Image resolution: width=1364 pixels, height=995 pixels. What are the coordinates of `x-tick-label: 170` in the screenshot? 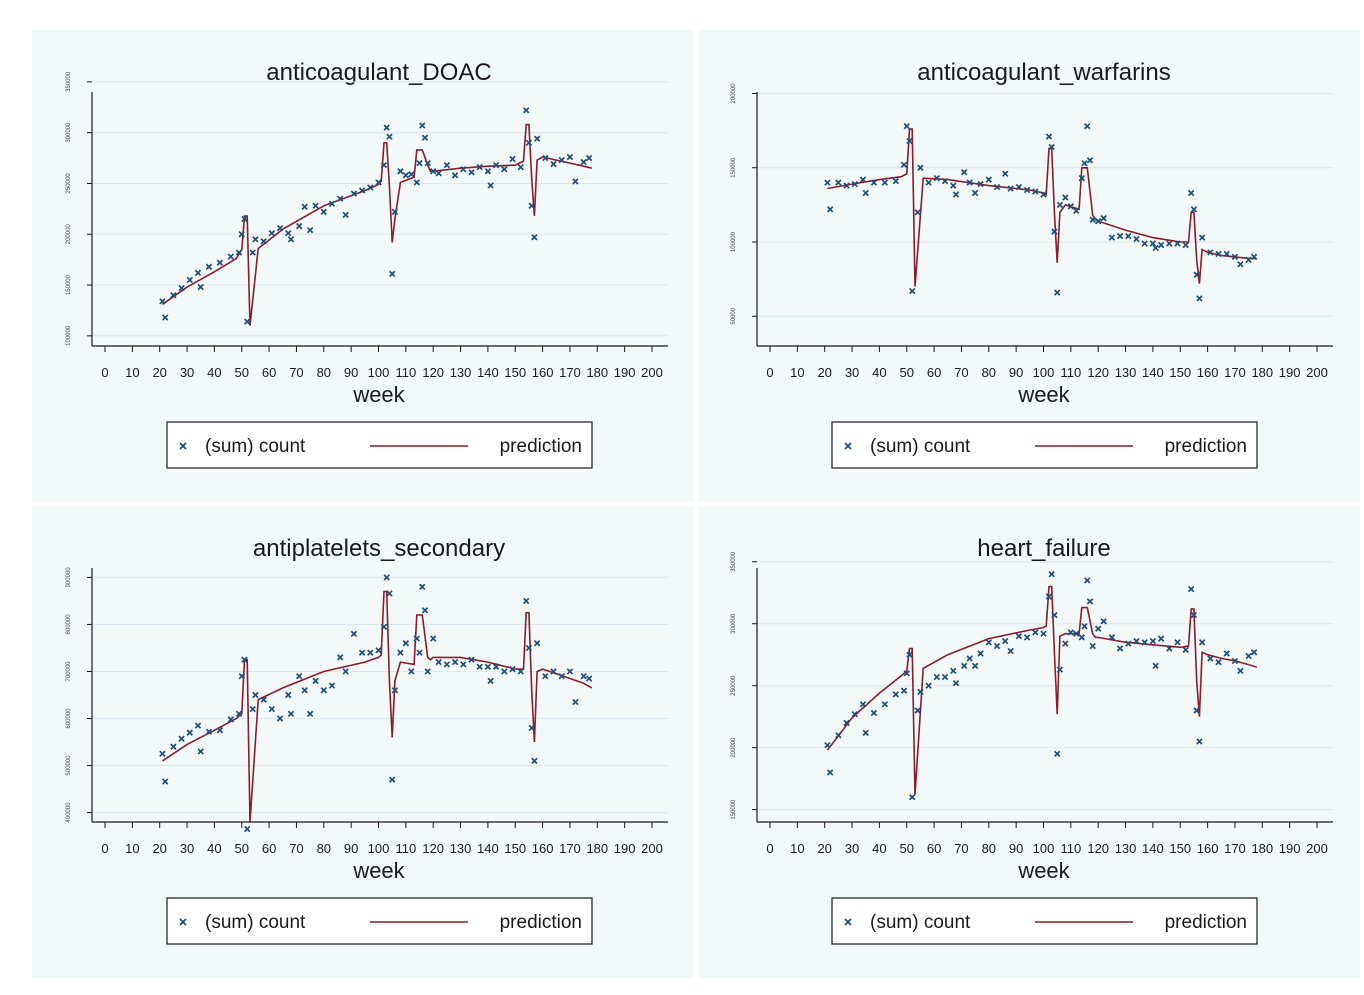 It's located at (1235, 372).